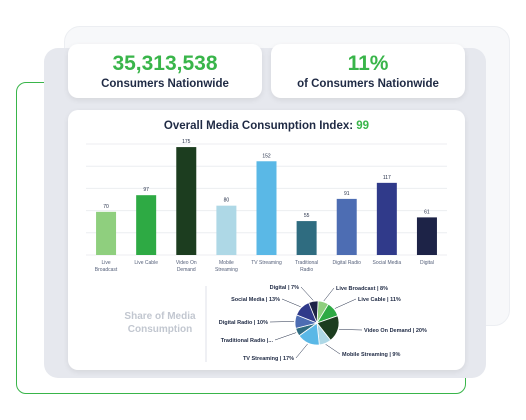 This screenshot has width=526, height=420. What do you see at coordinates (255, 300) in the screenshot?
I see `pie-label: Social Media | 13%` at bounding box center [255, 300].